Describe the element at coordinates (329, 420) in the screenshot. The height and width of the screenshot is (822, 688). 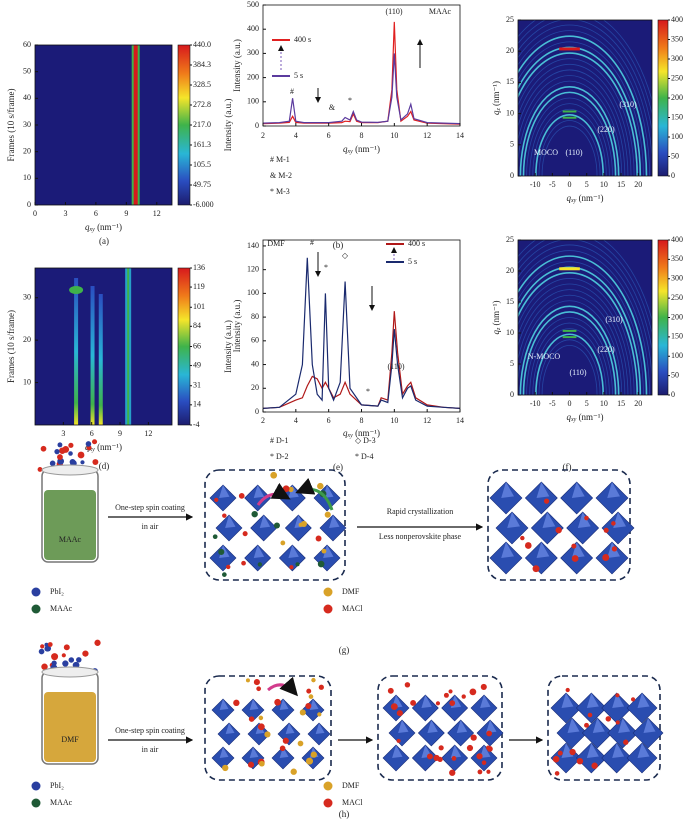
I see `x-tick-label: 6` at that location.